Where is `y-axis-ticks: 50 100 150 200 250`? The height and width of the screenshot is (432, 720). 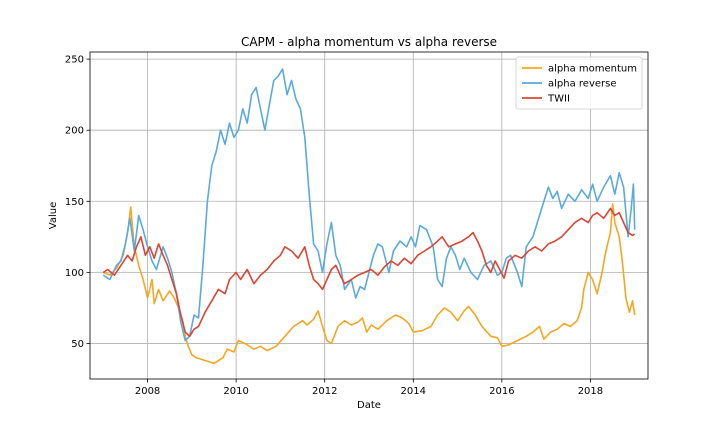 y-axis-ticks: 50 100 150 200 250 is located at coordinates (77, 202).